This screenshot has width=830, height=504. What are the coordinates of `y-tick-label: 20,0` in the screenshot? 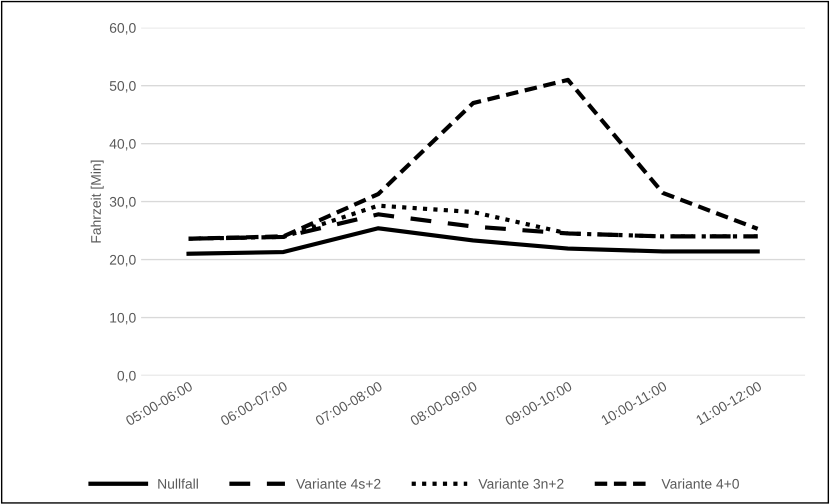 It's located at (123, 260).